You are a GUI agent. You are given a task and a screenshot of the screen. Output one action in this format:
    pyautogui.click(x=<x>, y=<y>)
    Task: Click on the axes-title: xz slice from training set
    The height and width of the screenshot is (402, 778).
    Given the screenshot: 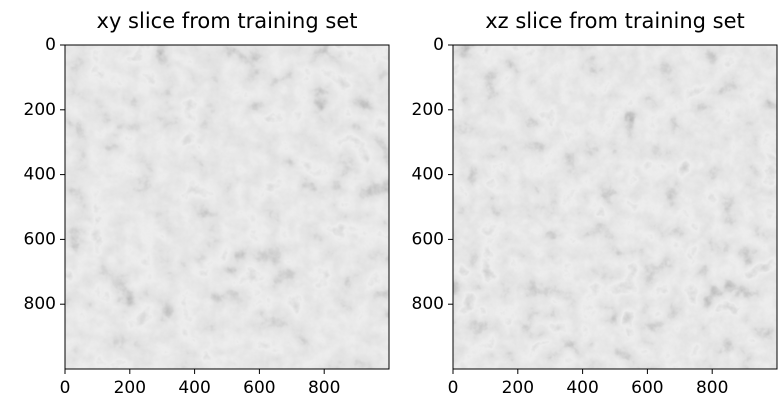 What is the action you would take?
    pyautogui.click(x=615, y=21)
    